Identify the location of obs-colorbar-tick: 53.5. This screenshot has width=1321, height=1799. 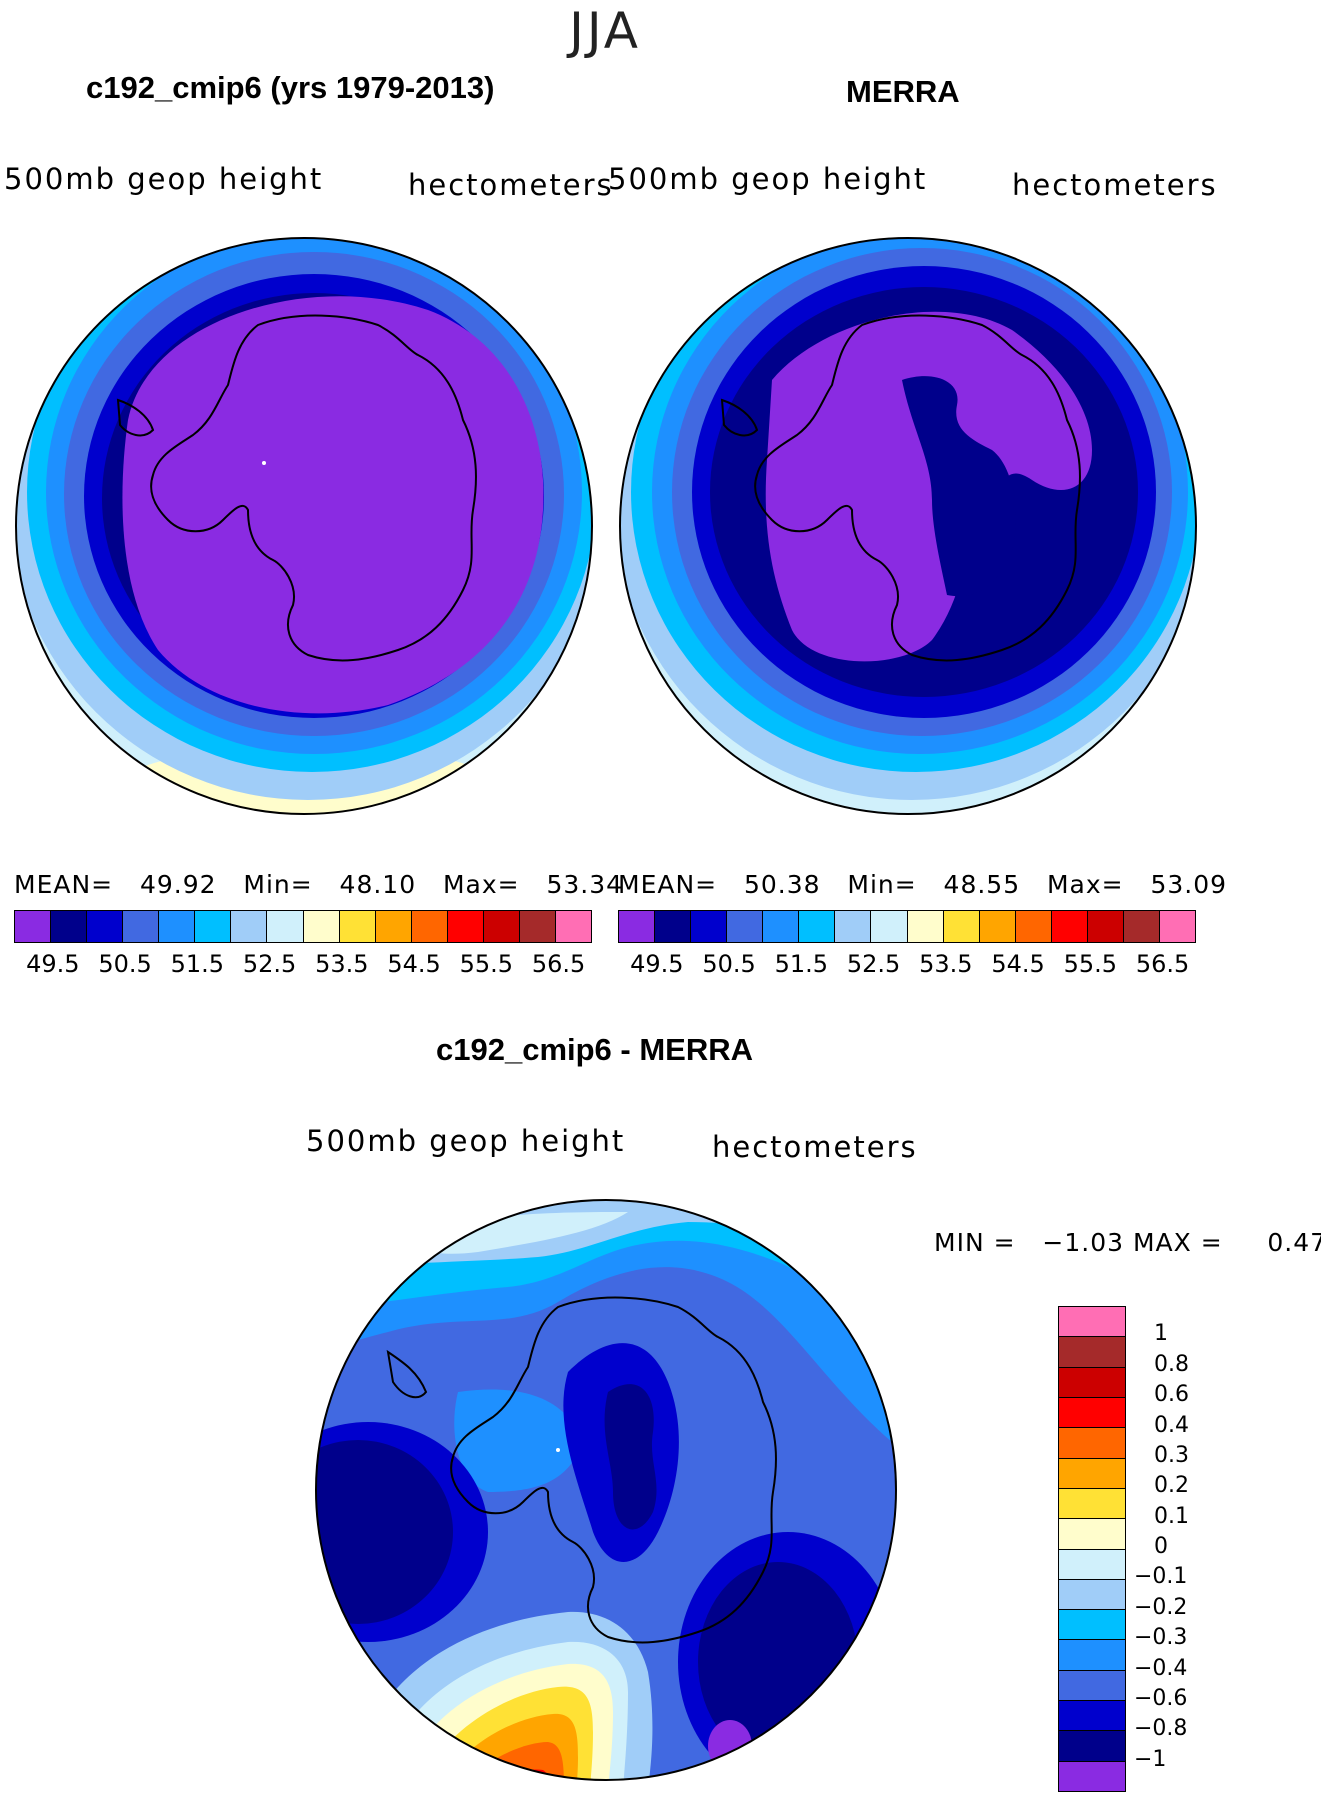
(946, 964).